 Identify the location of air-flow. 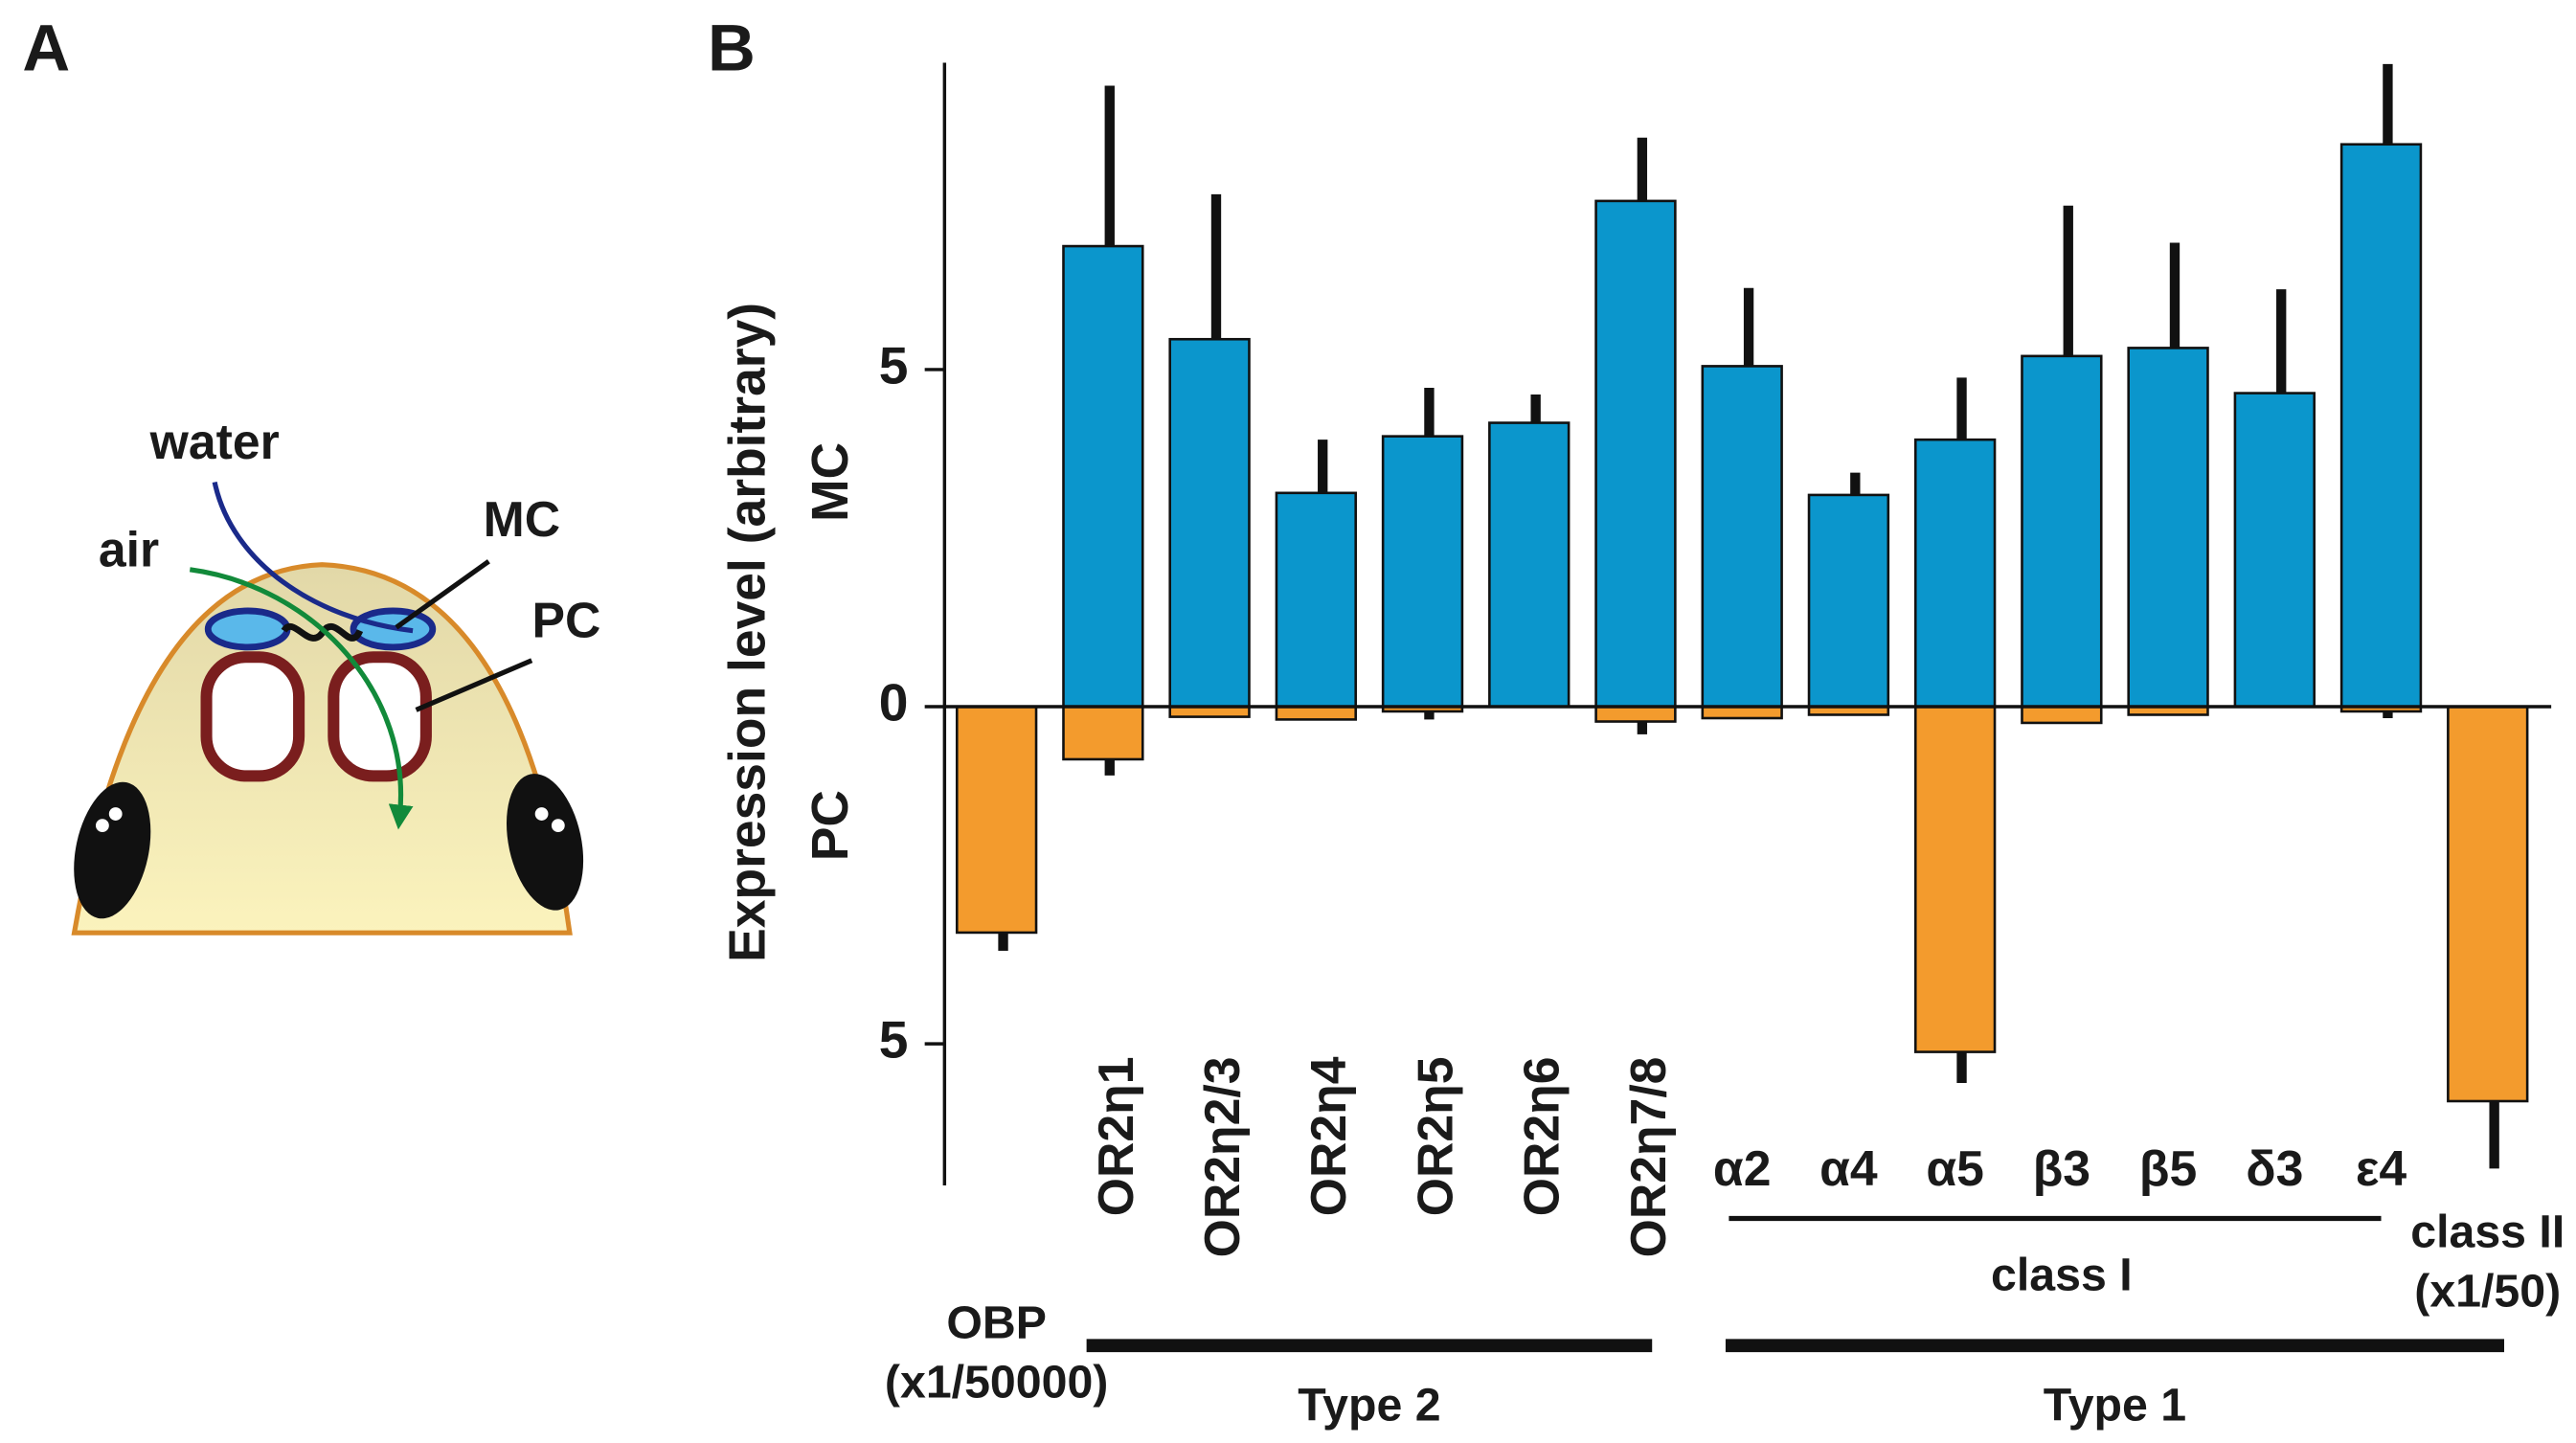
(301, 699).